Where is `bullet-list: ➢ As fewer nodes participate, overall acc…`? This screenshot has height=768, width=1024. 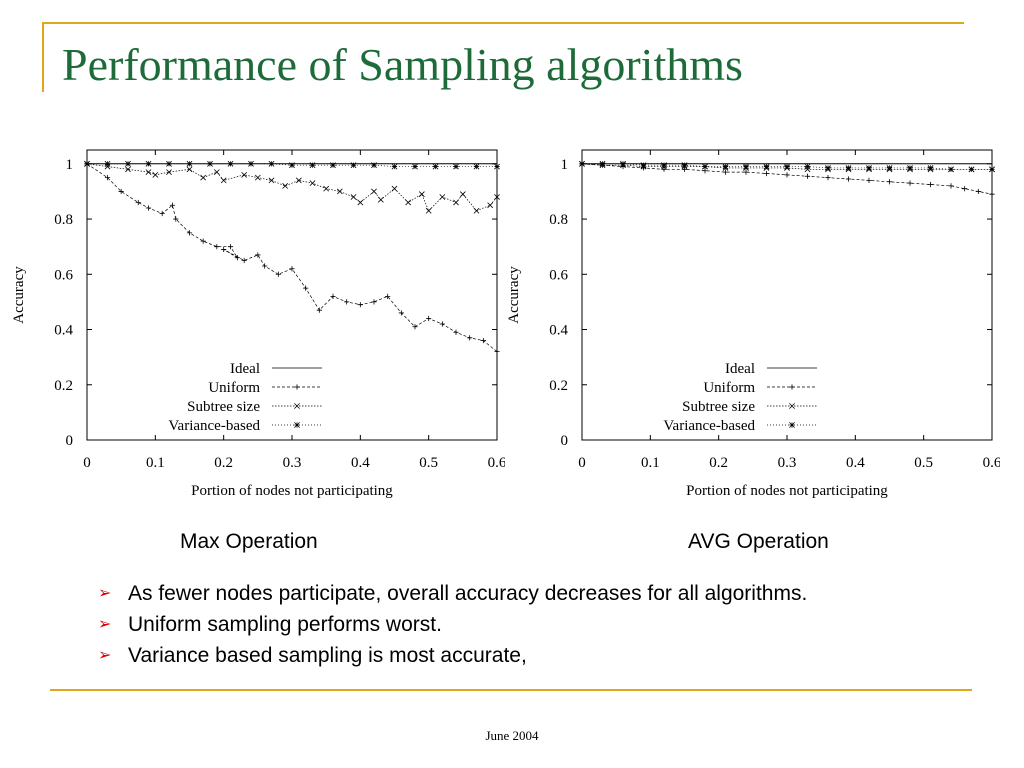 bullet-list: ➢ As fewer nodes participate, overall acc… is located at coordinates (452, 624).